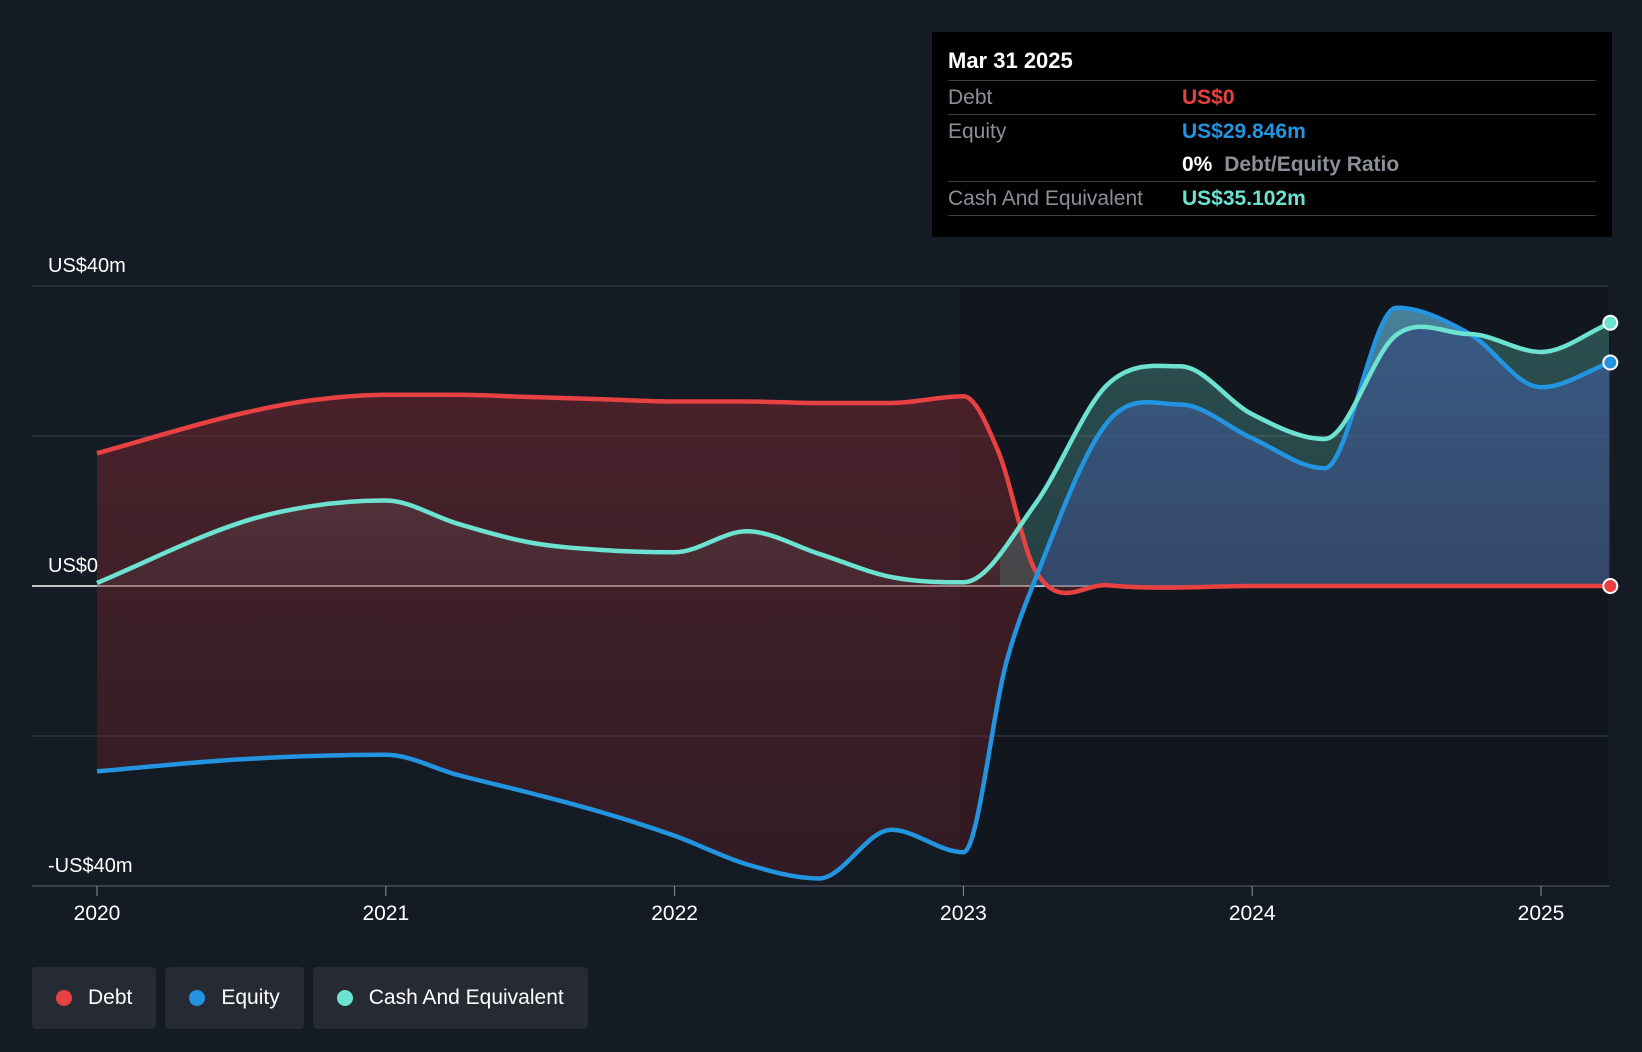  I want to click on cash-area-left, so click(548, 543).